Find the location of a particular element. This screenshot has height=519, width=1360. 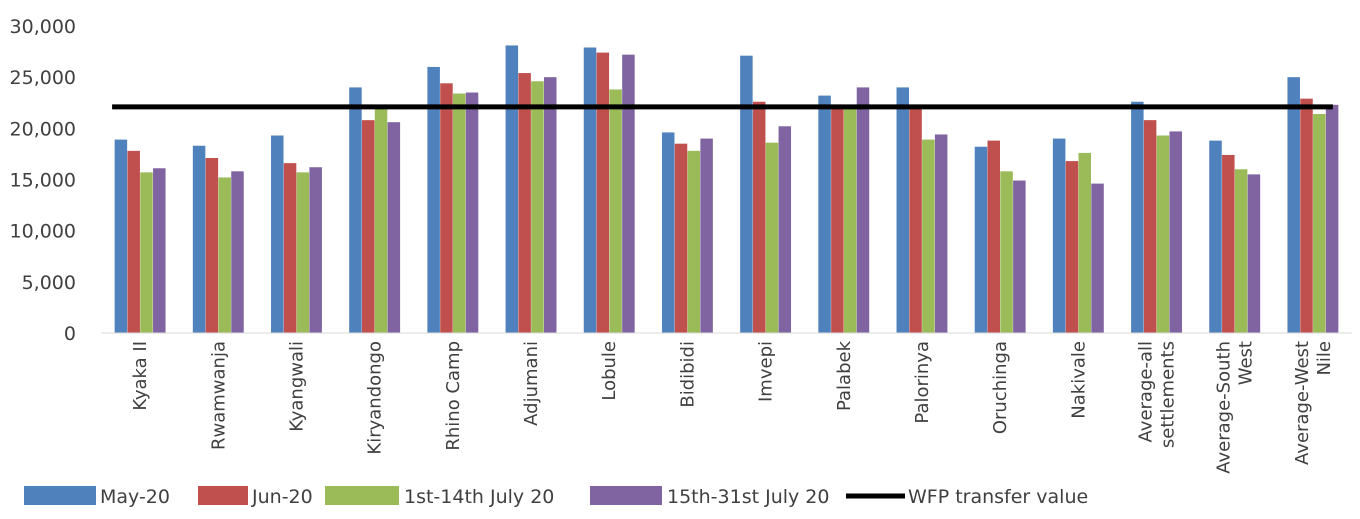

x-category-label: Palorinya is located at coordinates (922, 382).